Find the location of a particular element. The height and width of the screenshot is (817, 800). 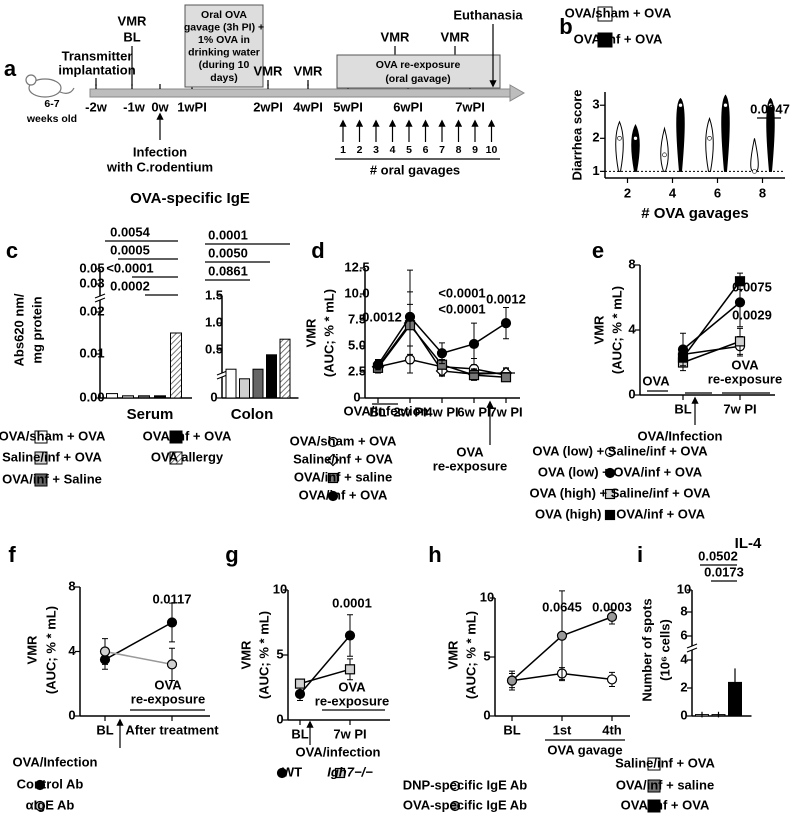

p-value: 0.0001 is located at coordinates (228, 234).